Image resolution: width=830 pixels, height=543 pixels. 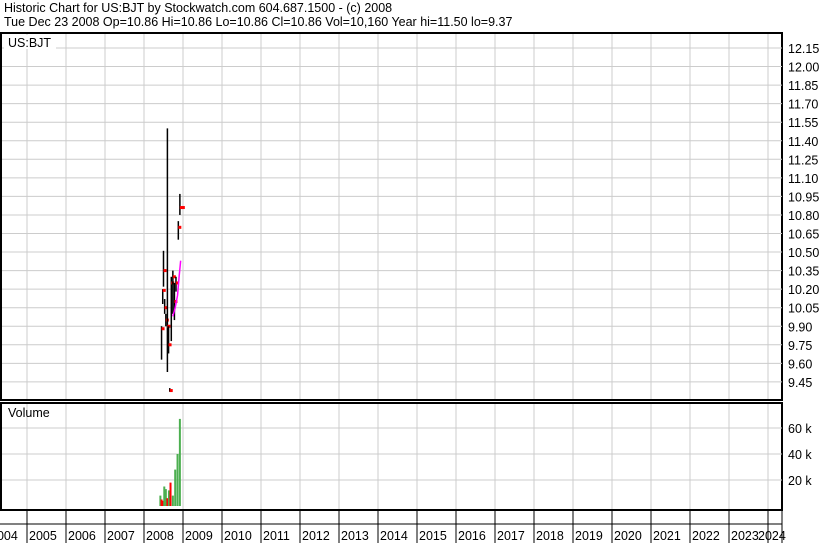 I want to click on x-tick-label: 2021, so click(x=667, y=536).